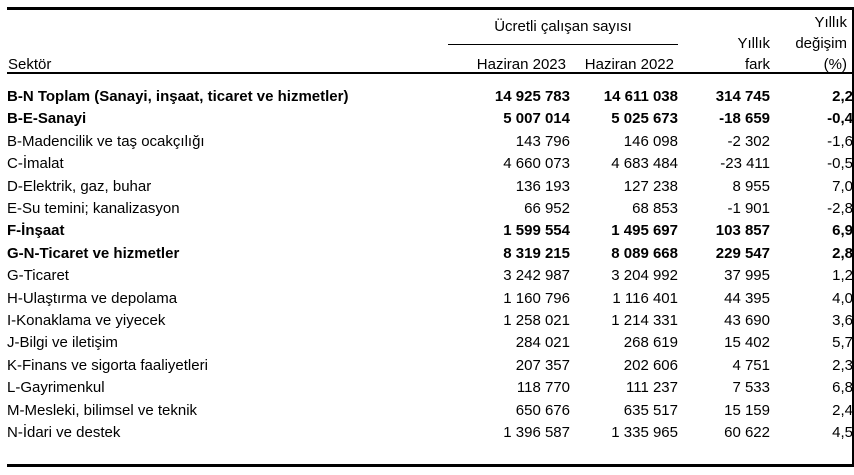 This screenshot has width=854, height=475. What do you see at coordinates (821, 43) in the screenshot?
I see `annual-change-header-line2: değişim` at bounding box center [821, 43].